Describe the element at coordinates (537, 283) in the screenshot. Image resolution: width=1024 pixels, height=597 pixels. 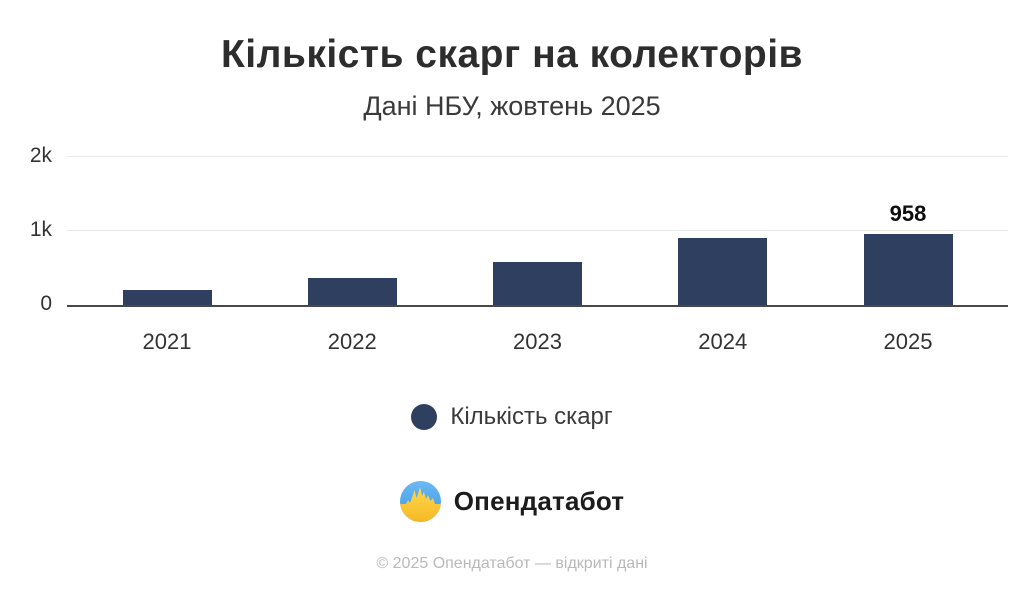
I see `bar-2023` at that location.